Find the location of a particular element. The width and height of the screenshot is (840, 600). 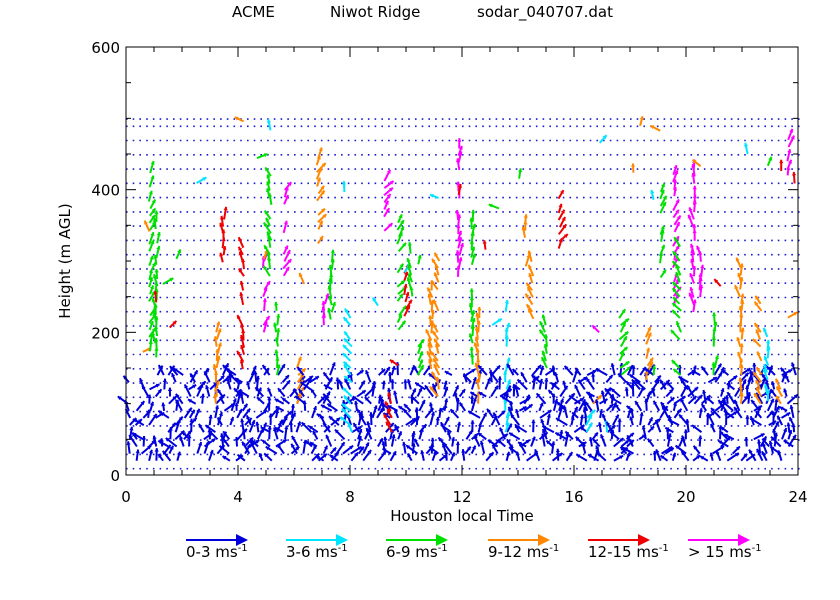

legend-item: > 15 ms-1 is located at coordinates (725, 547).